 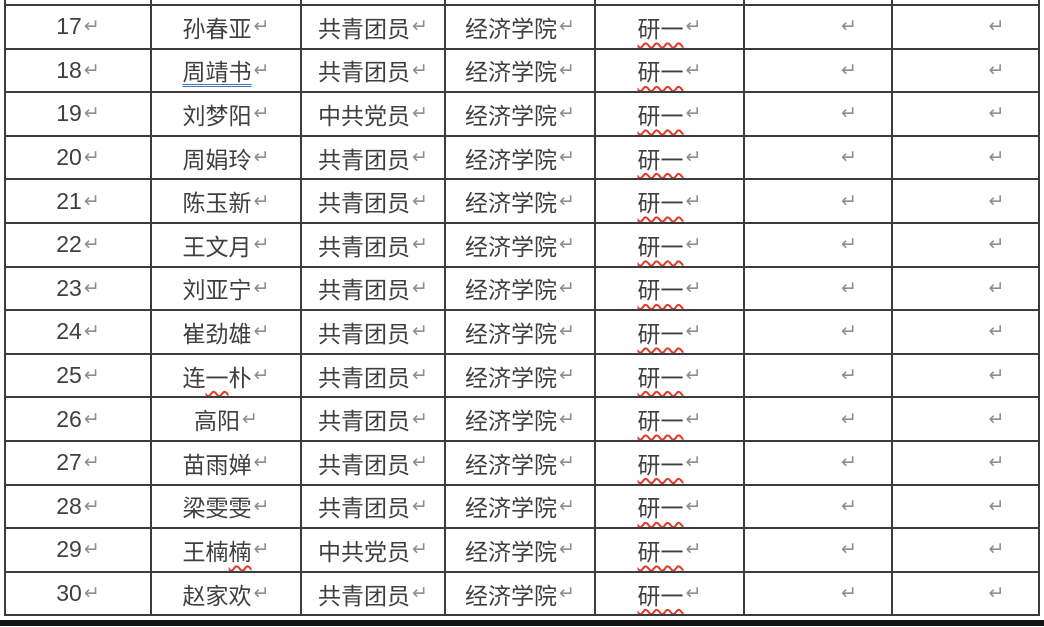 What do you see at coordinates (227, 202) in the screenshot?
I see `cell-name: 陈玉新 ↵` at bounding box center [227, 202].